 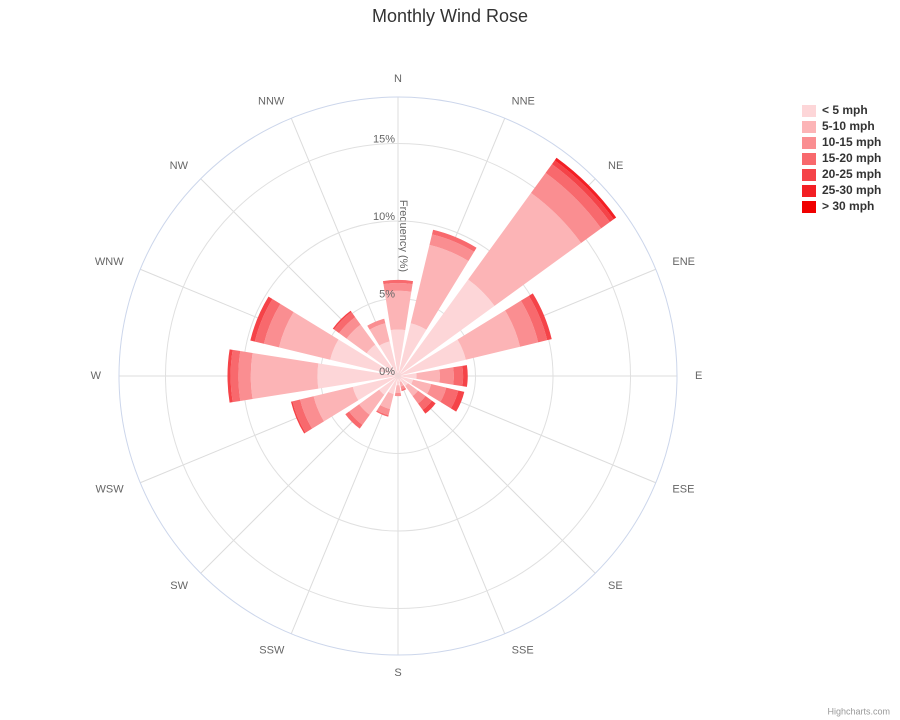 I want to click on legend-label: 10-15 mph, so click(x=851, y=142).